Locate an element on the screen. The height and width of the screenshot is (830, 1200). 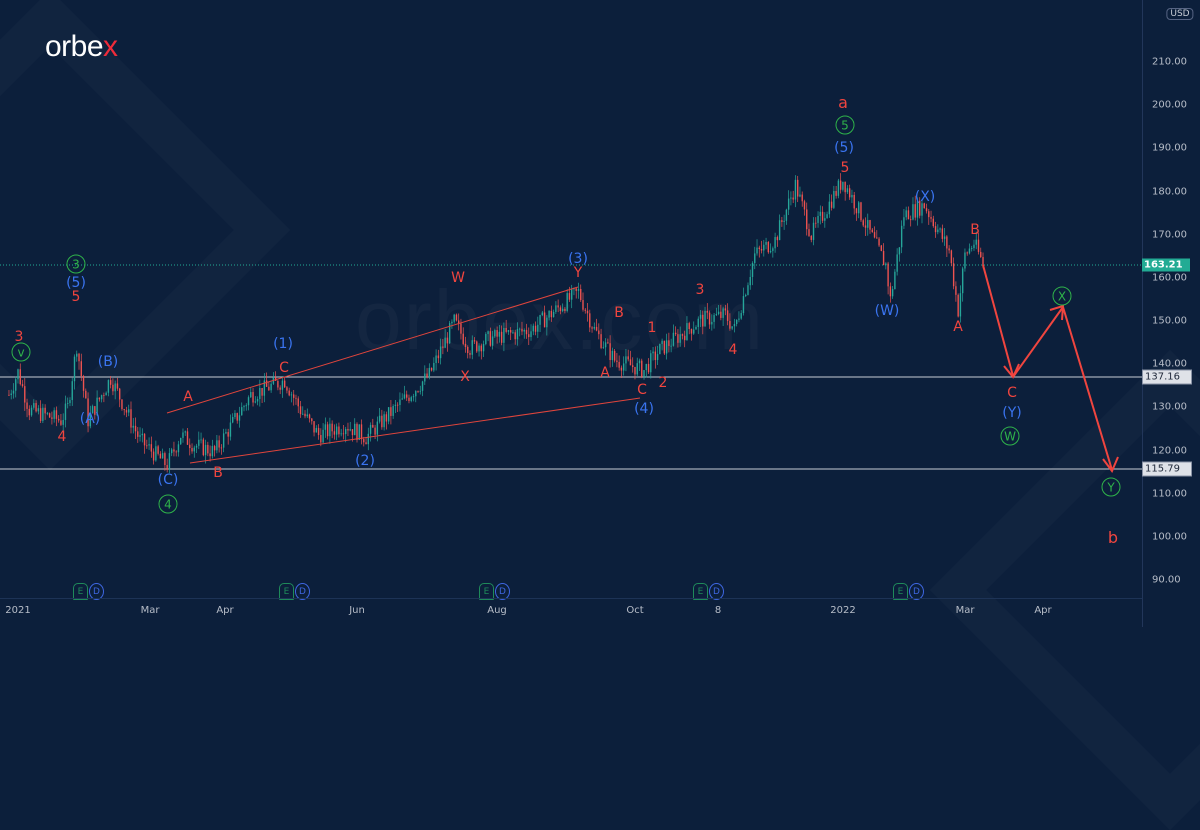
y-tick: 150.00 is located at coordinates (1169, 321).